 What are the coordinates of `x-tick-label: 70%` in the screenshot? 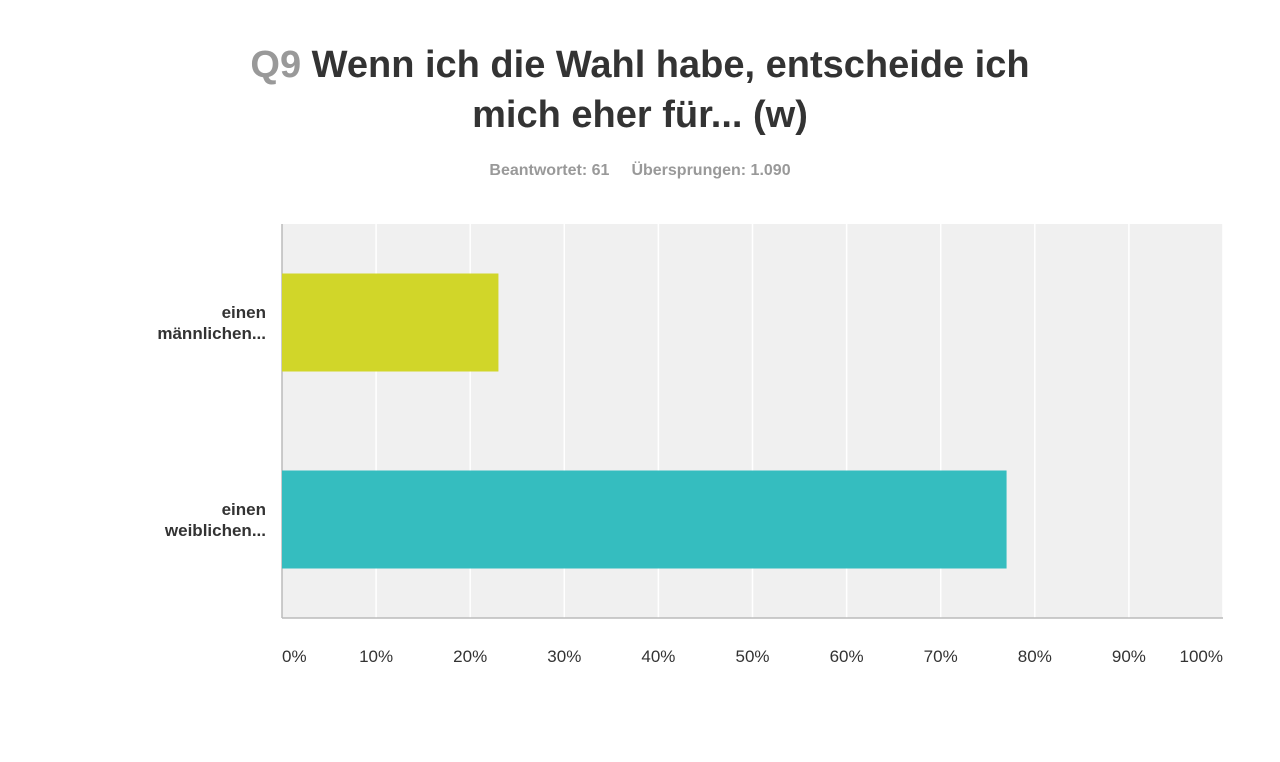 It's located at (941, 656).